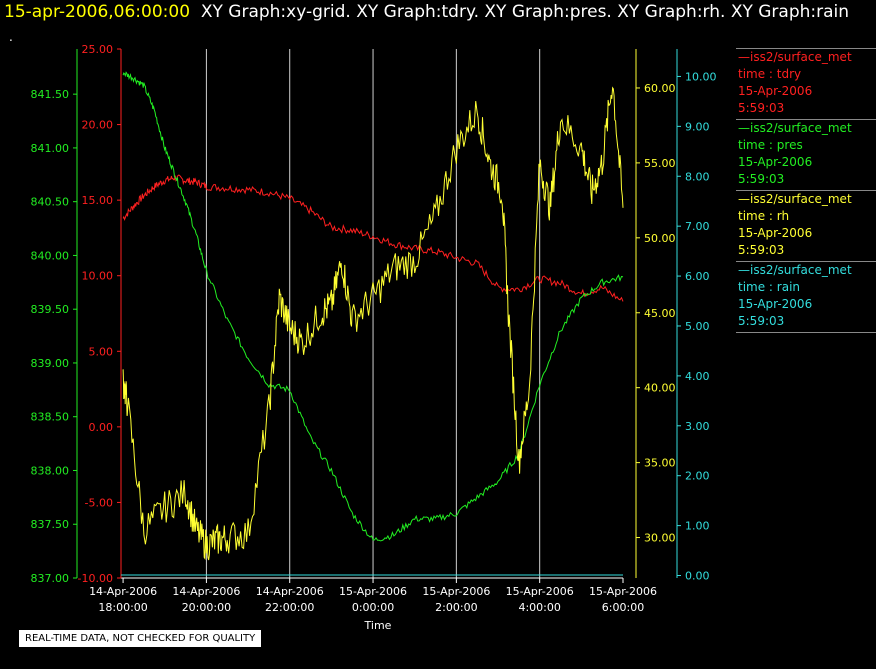  Describe the element at coordinates (456, 607) in the screenshot. I see `x-tick-time: 2:00:00` at that location.